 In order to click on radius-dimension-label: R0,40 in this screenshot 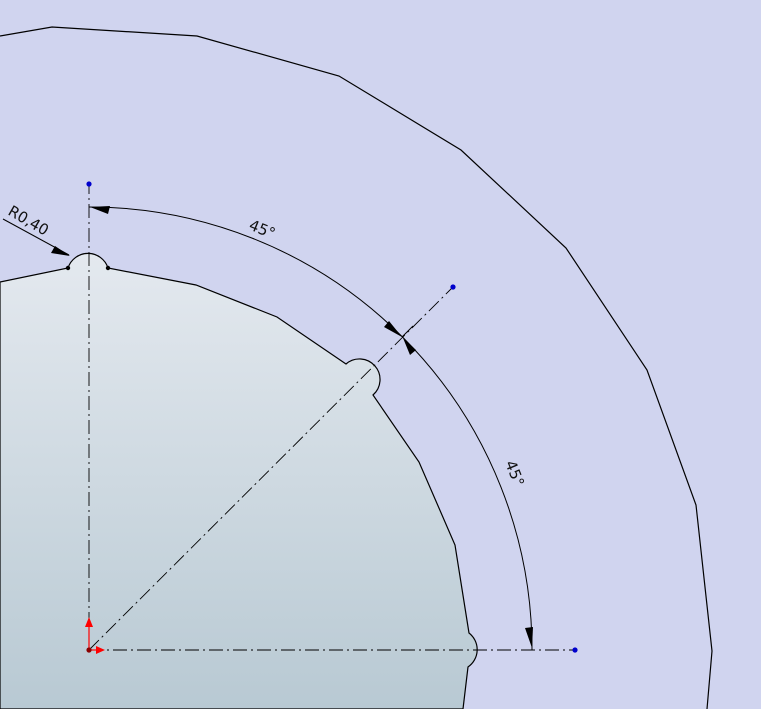, I will do `click(28, 221)`.